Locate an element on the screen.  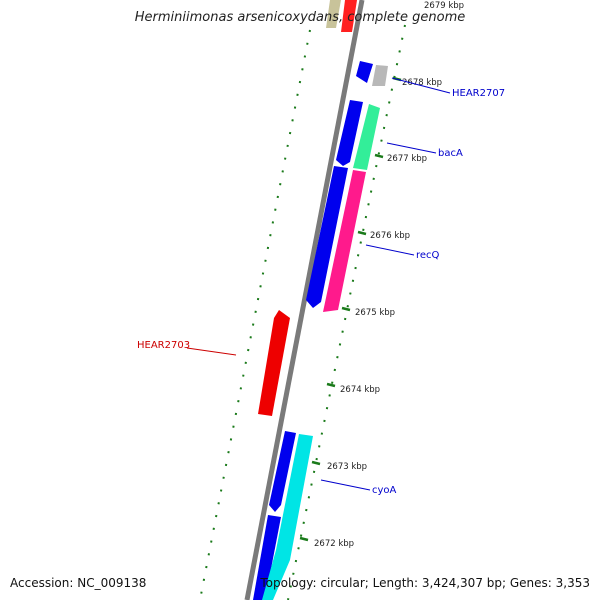
tick-label: 2673 kbp is located at coordinates (347, 467).